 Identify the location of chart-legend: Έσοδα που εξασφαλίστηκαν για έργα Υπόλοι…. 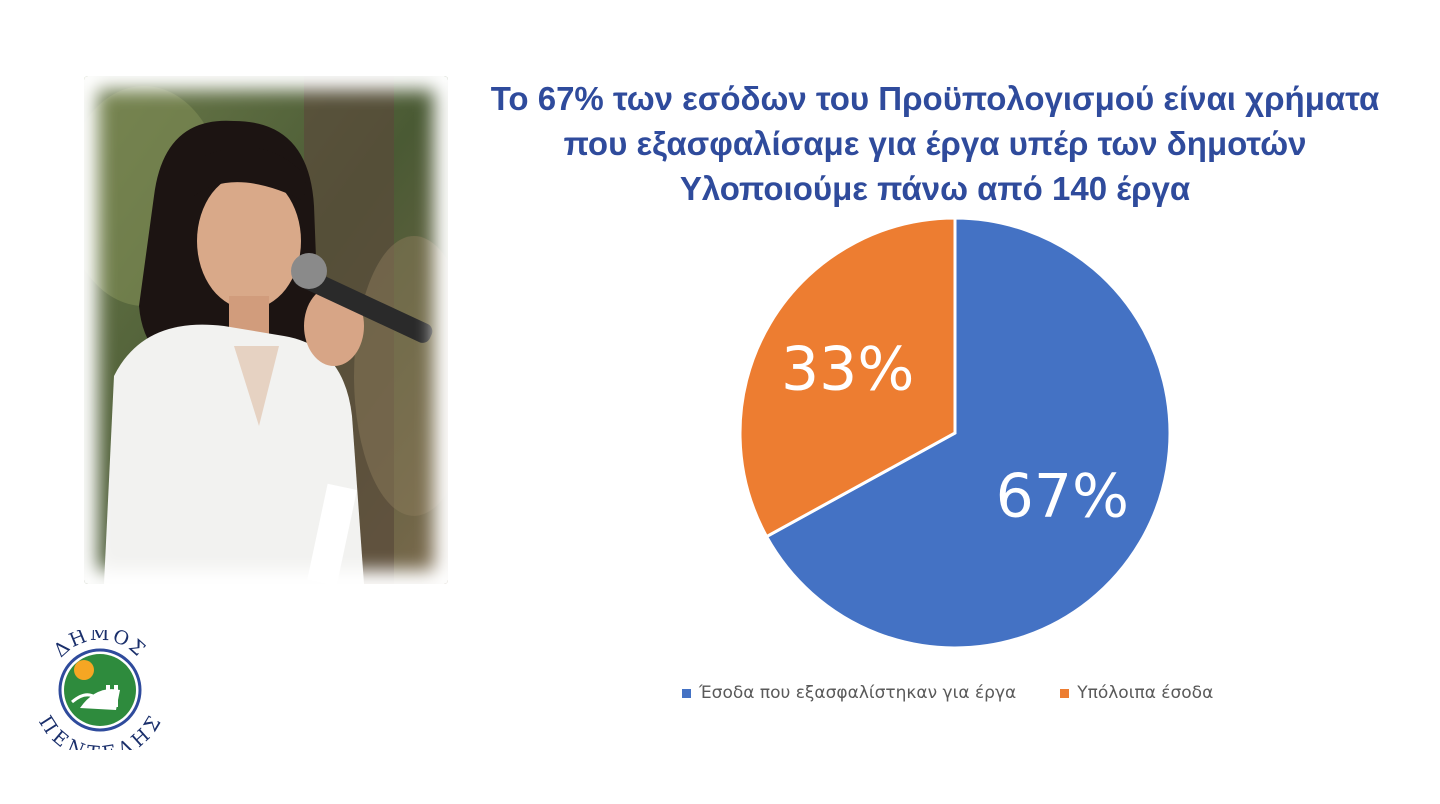
(947, 693).